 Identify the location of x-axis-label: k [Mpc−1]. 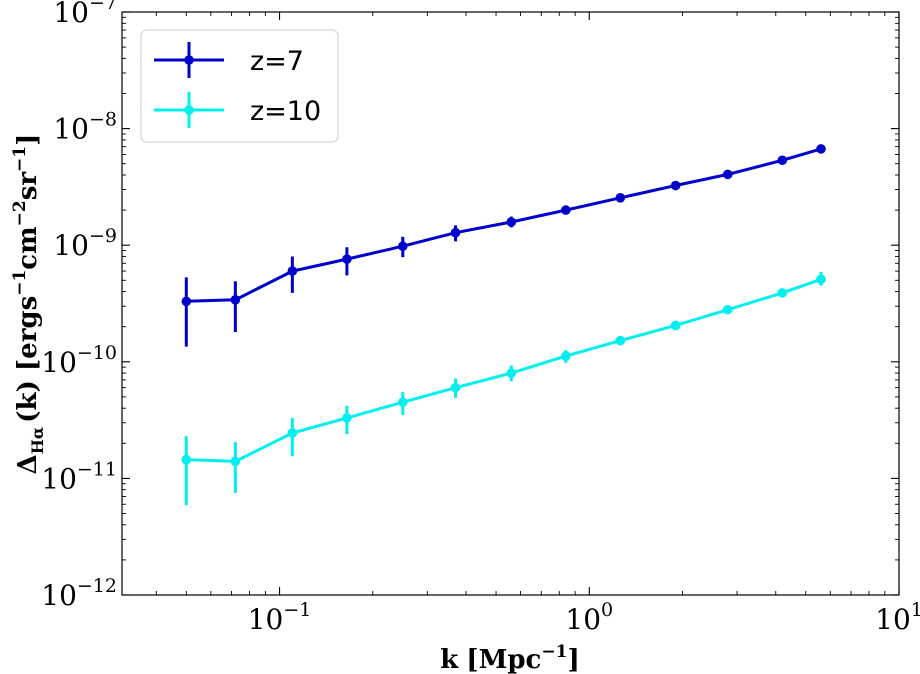
(510, 658).